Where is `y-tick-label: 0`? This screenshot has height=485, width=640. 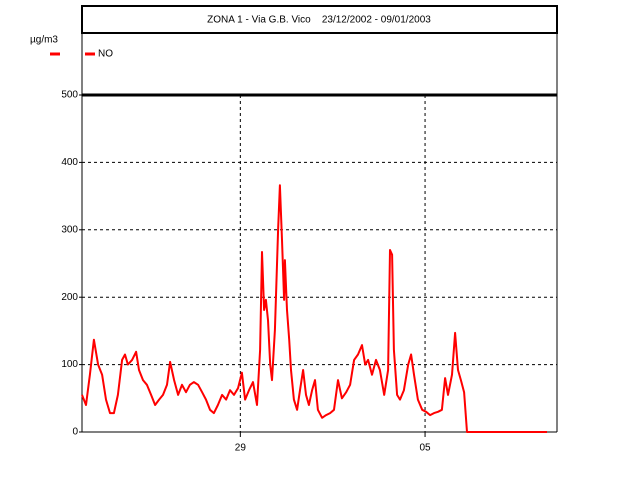
y-tick-label: 0 is located at coordinates (75, 432).